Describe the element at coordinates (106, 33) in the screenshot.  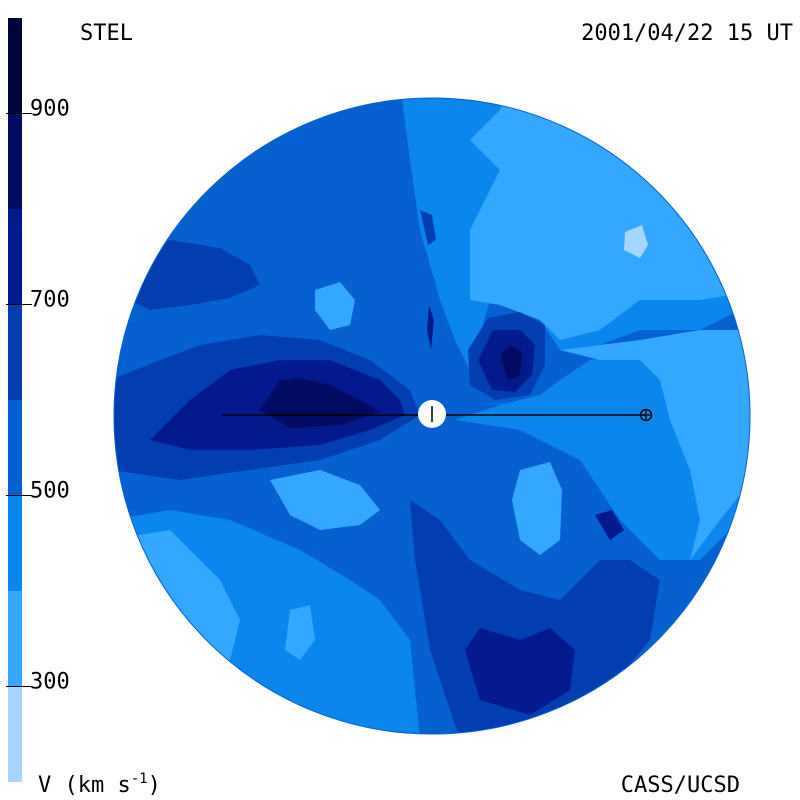
I see `observatory-label: STEL` at that location.